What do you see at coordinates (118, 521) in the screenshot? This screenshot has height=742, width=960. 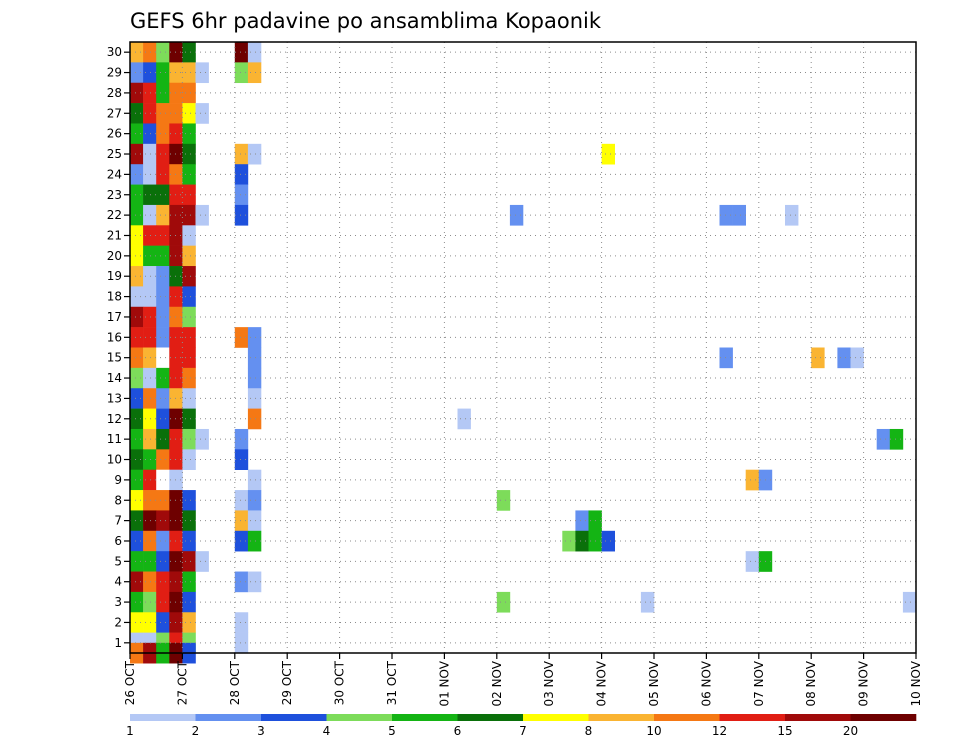 I see `y-tick-label: 7` at bounding box center [118, 521].